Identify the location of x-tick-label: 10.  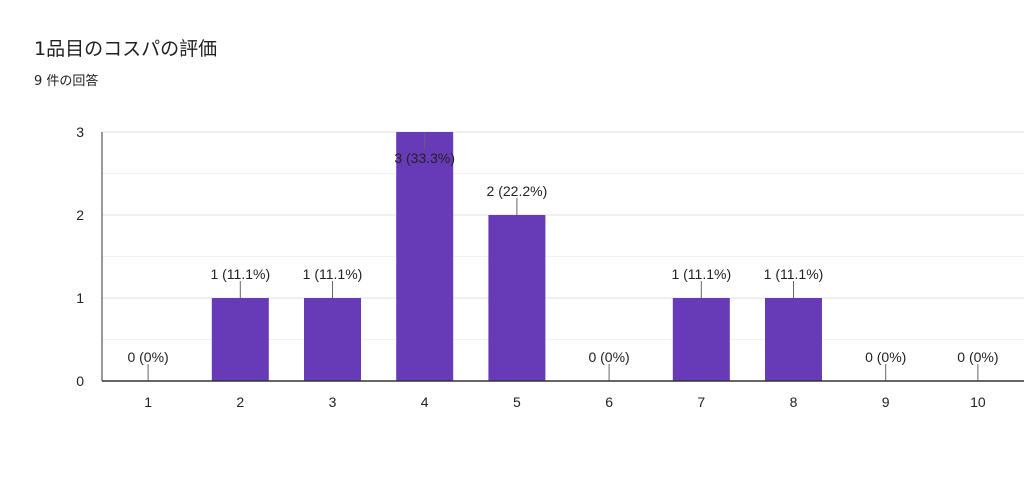
(978, 402).